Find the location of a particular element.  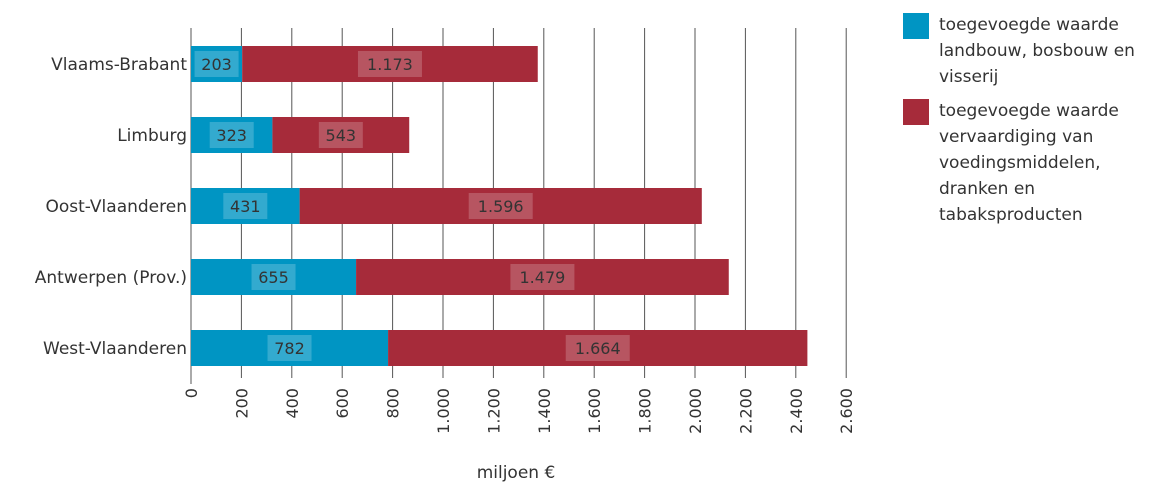

category-label: West-Vlaanderen is located at coordinates (115, 349).